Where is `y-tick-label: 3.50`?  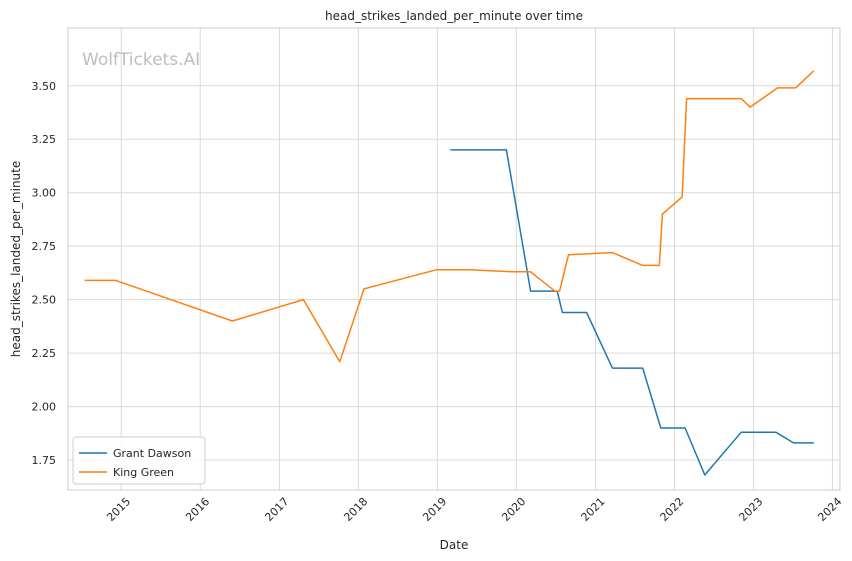 y-tick-label: 3.50 is located at coordinates (44, 86).